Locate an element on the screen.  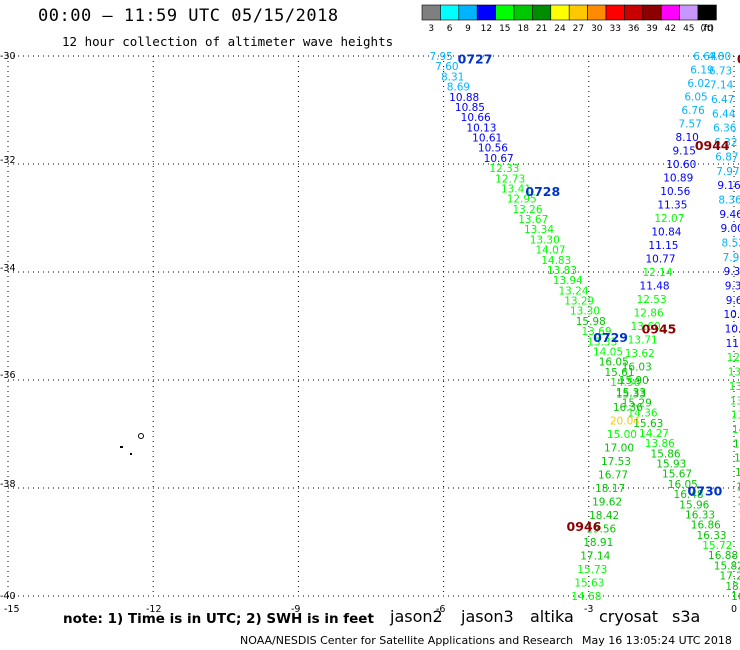
legend-bin-label: 36 is located at coordinates (634, 29).